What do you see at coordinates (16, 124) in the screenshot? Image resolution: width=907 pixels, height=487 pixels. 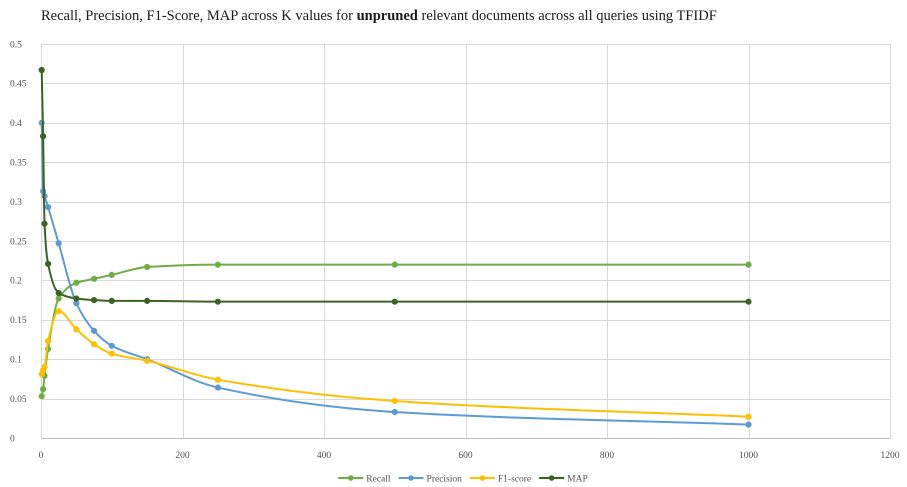 I see `y-tick-label: 0.4` at bounding box center [16, 124].